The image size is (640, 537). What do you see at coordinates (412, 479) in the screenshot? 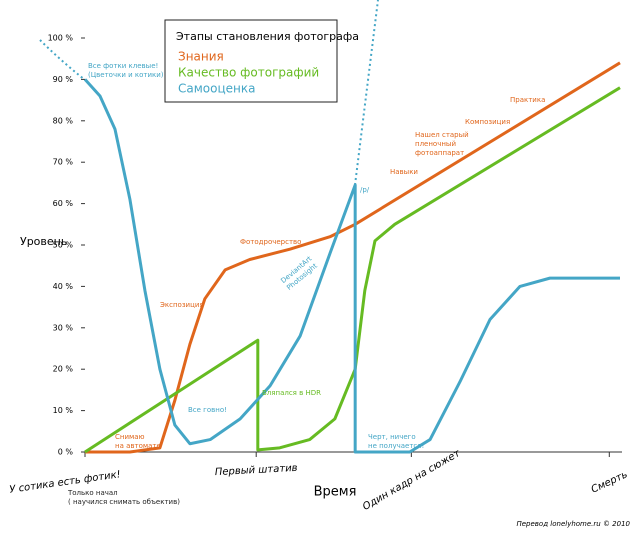
I see `x-tick-label: Один кадр на сюжет` at bounding box center [412, 479].